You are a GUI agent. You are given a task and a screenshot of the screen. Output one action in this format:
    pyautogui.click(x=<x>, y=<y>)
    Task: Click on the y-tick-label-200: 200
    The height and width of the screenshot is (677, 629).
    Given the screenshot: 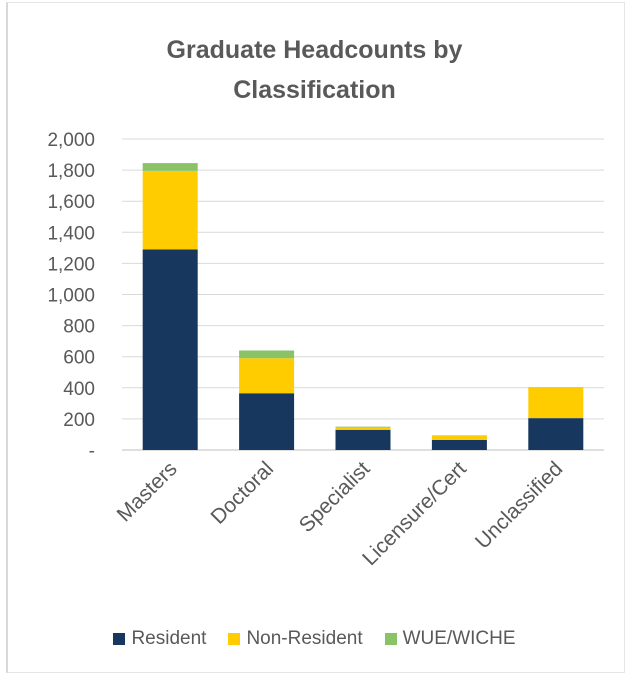 What is the action you would take?
    pyautogui.click(x=79, y=420)
    